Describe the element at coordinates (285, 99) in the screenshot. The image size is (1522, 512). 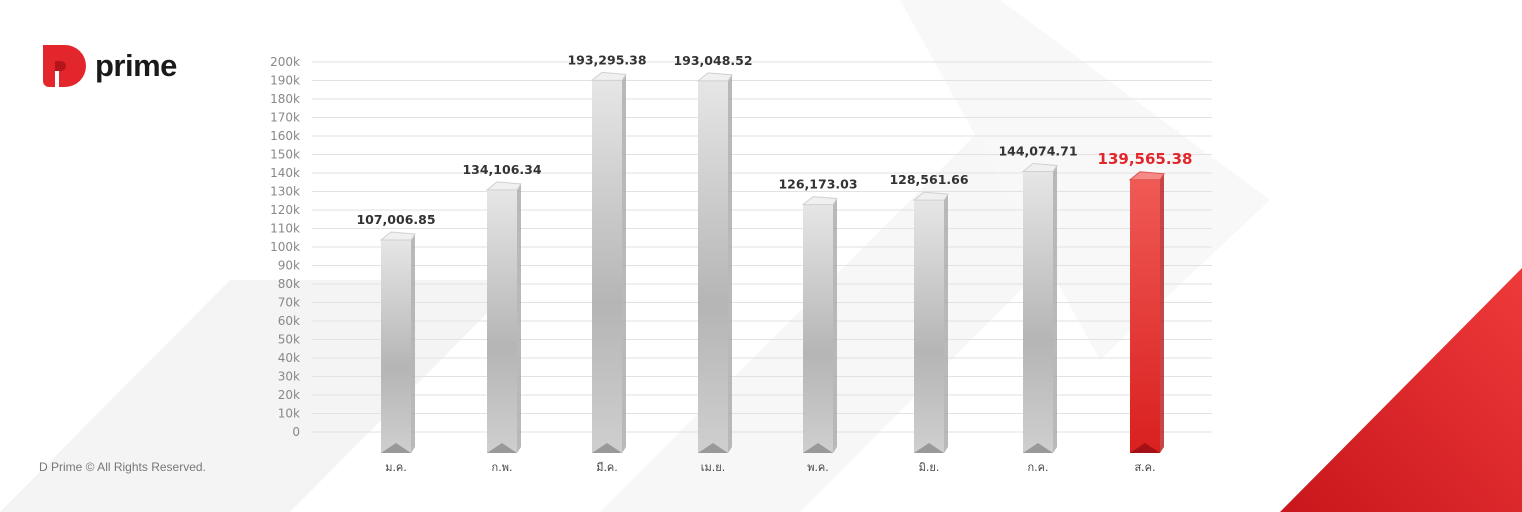
I see `y-tick-label: 180k` at that location.